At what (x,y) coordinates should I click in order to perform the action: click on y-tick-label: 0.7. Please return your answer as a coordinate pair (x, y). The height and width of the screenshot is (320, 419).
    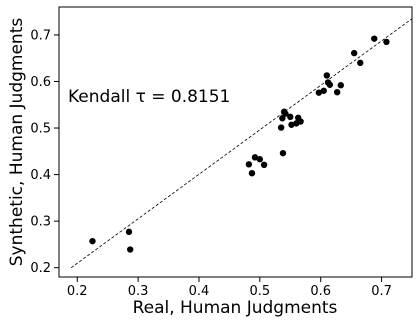
    Looking at the image, I should click on (40, 35).